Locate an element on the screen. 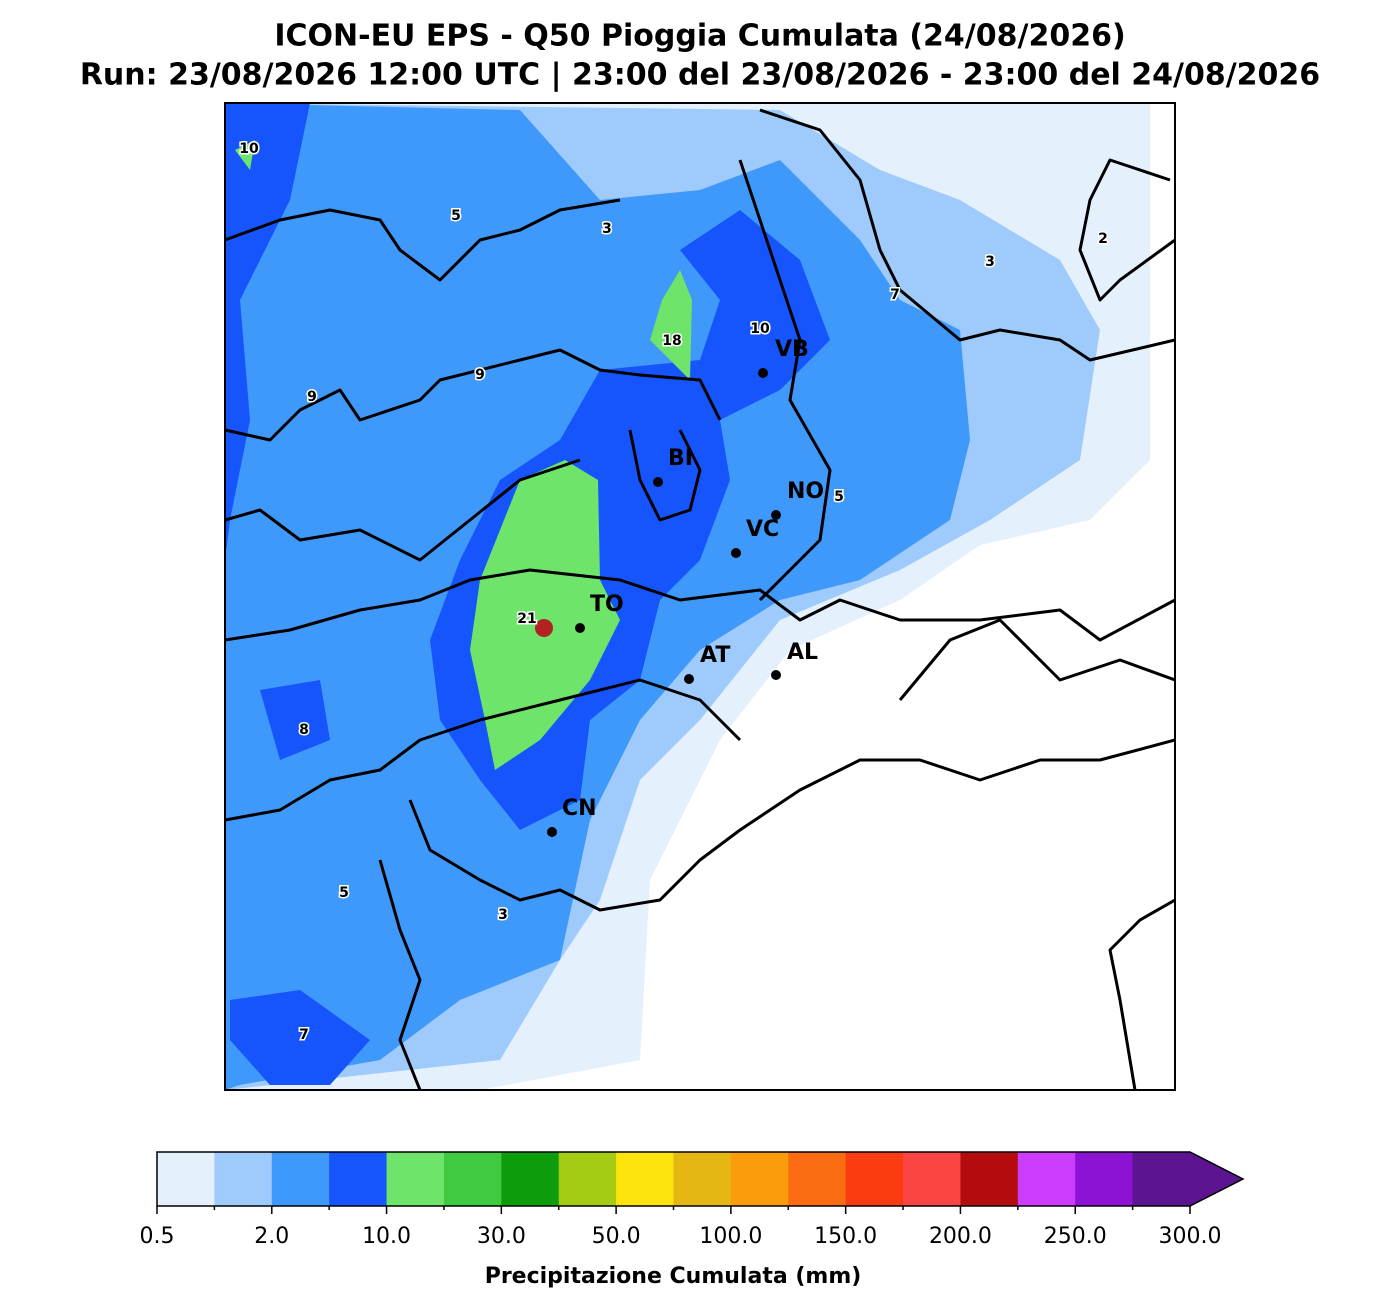  city-label: NO is located at coordinates (805, 491).